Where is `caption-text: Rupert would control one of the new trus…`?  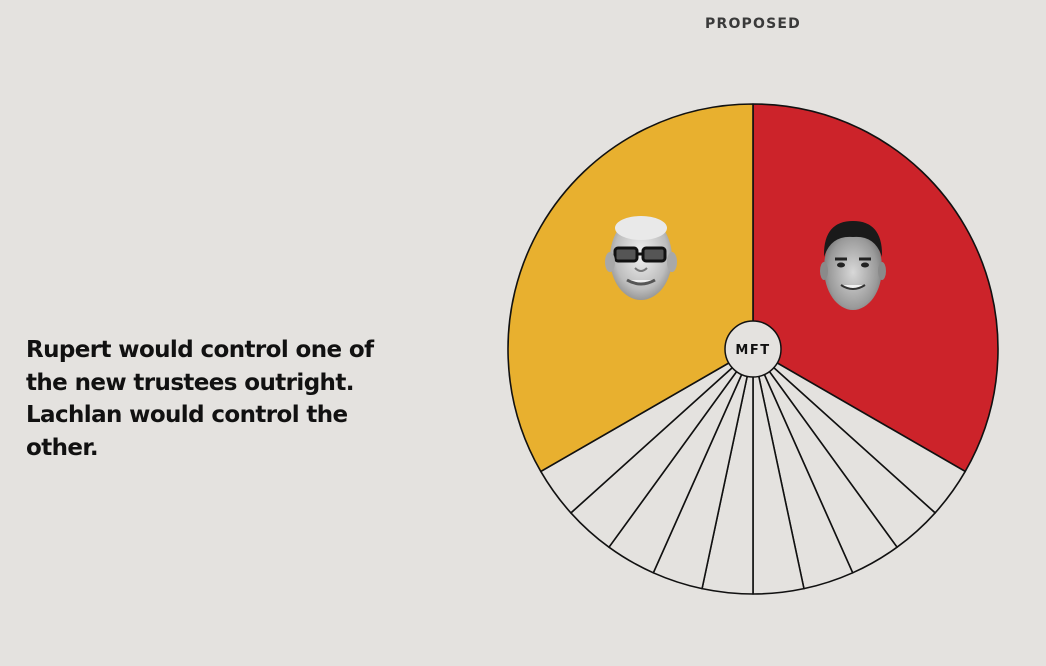 caption-text: Rupert would control one of the new trus… is located at coordinates (200, 399).